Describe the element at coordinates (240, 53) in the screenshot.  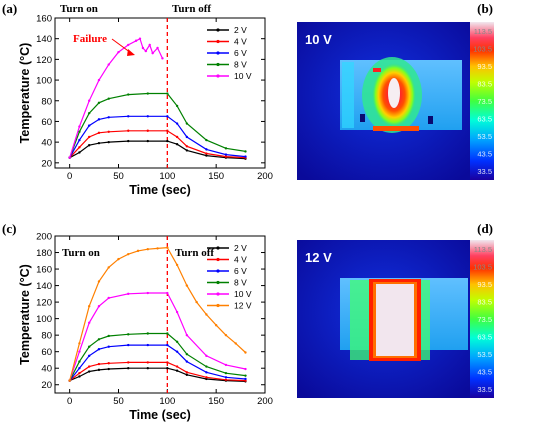
I see `legend-label: 6 V` at that location.